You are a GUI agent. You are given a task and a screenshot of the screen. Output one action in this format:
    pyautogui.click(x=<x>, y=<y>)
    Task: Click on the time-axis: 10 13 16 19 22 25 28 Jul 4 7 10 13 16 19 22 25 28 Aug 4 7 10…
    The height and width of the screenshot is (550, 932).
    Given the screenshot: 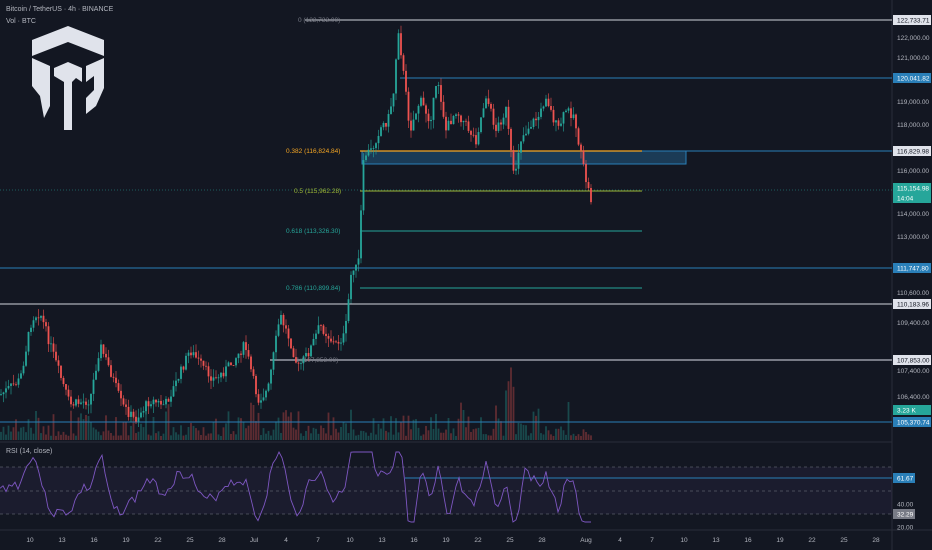 What is the action you would take?
    pyautogui.click(x=453, y=540)
    